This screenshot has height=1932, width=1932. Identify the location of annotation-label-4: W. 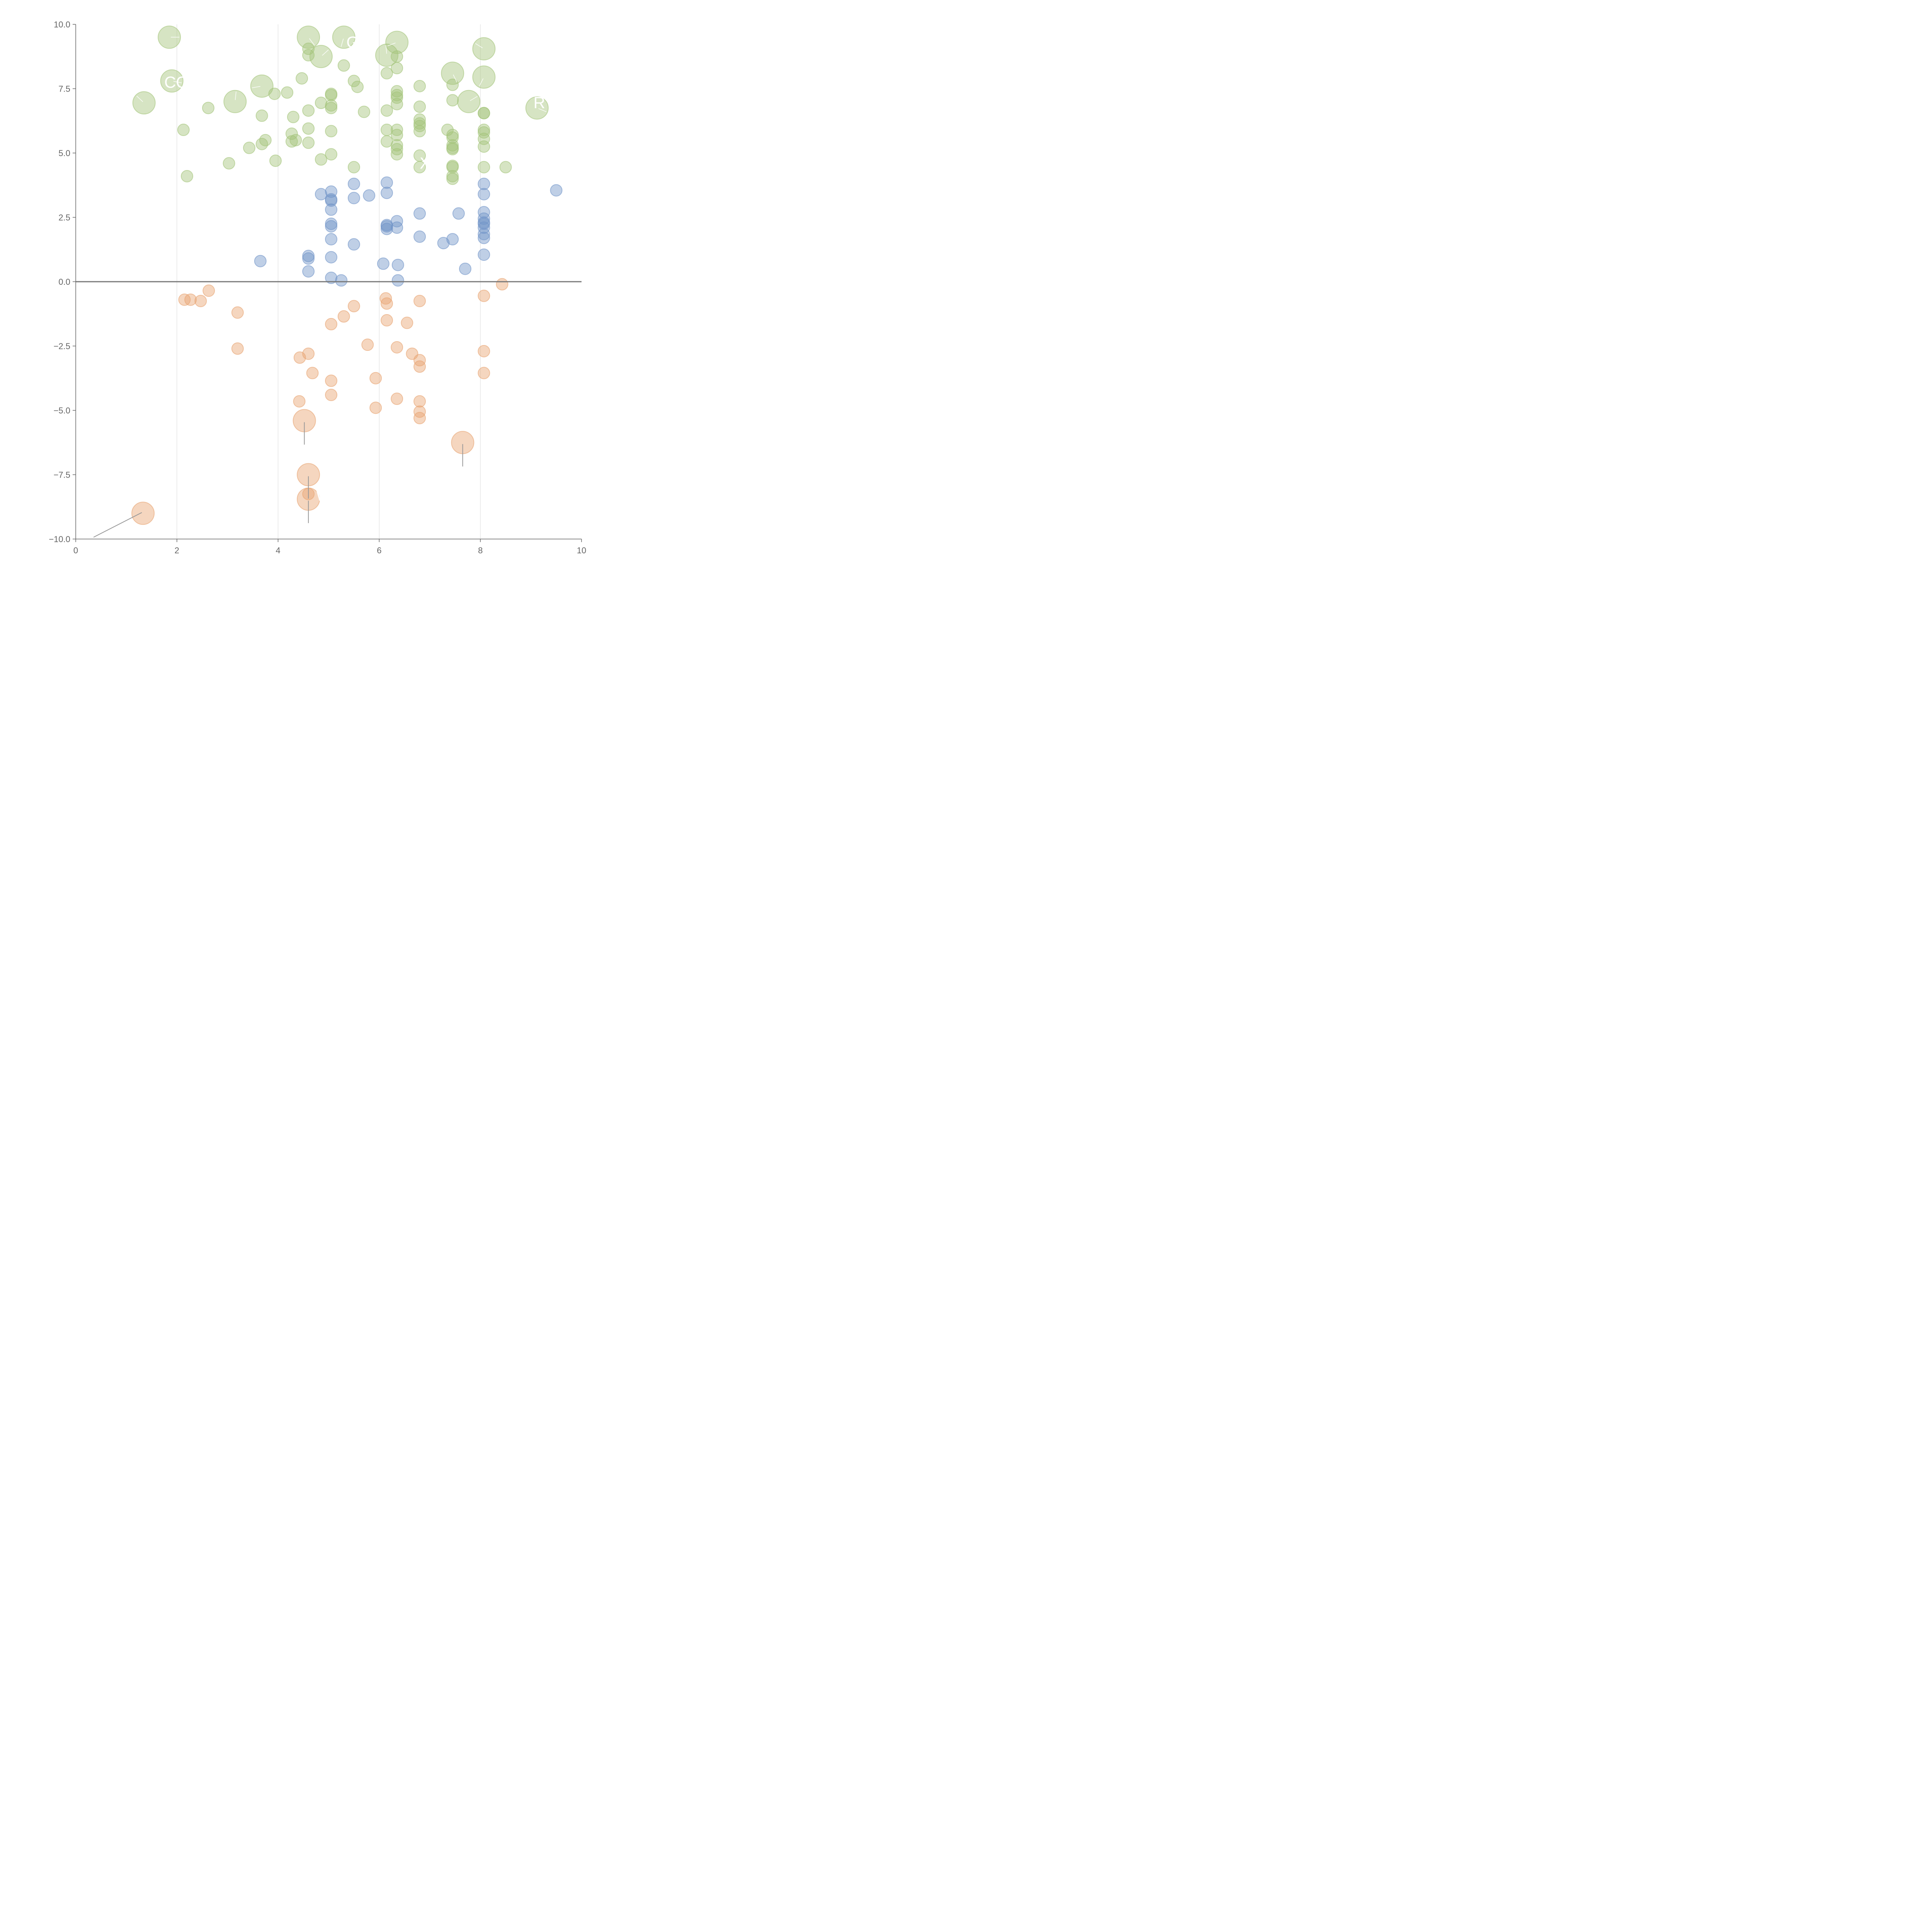
(324, 495).